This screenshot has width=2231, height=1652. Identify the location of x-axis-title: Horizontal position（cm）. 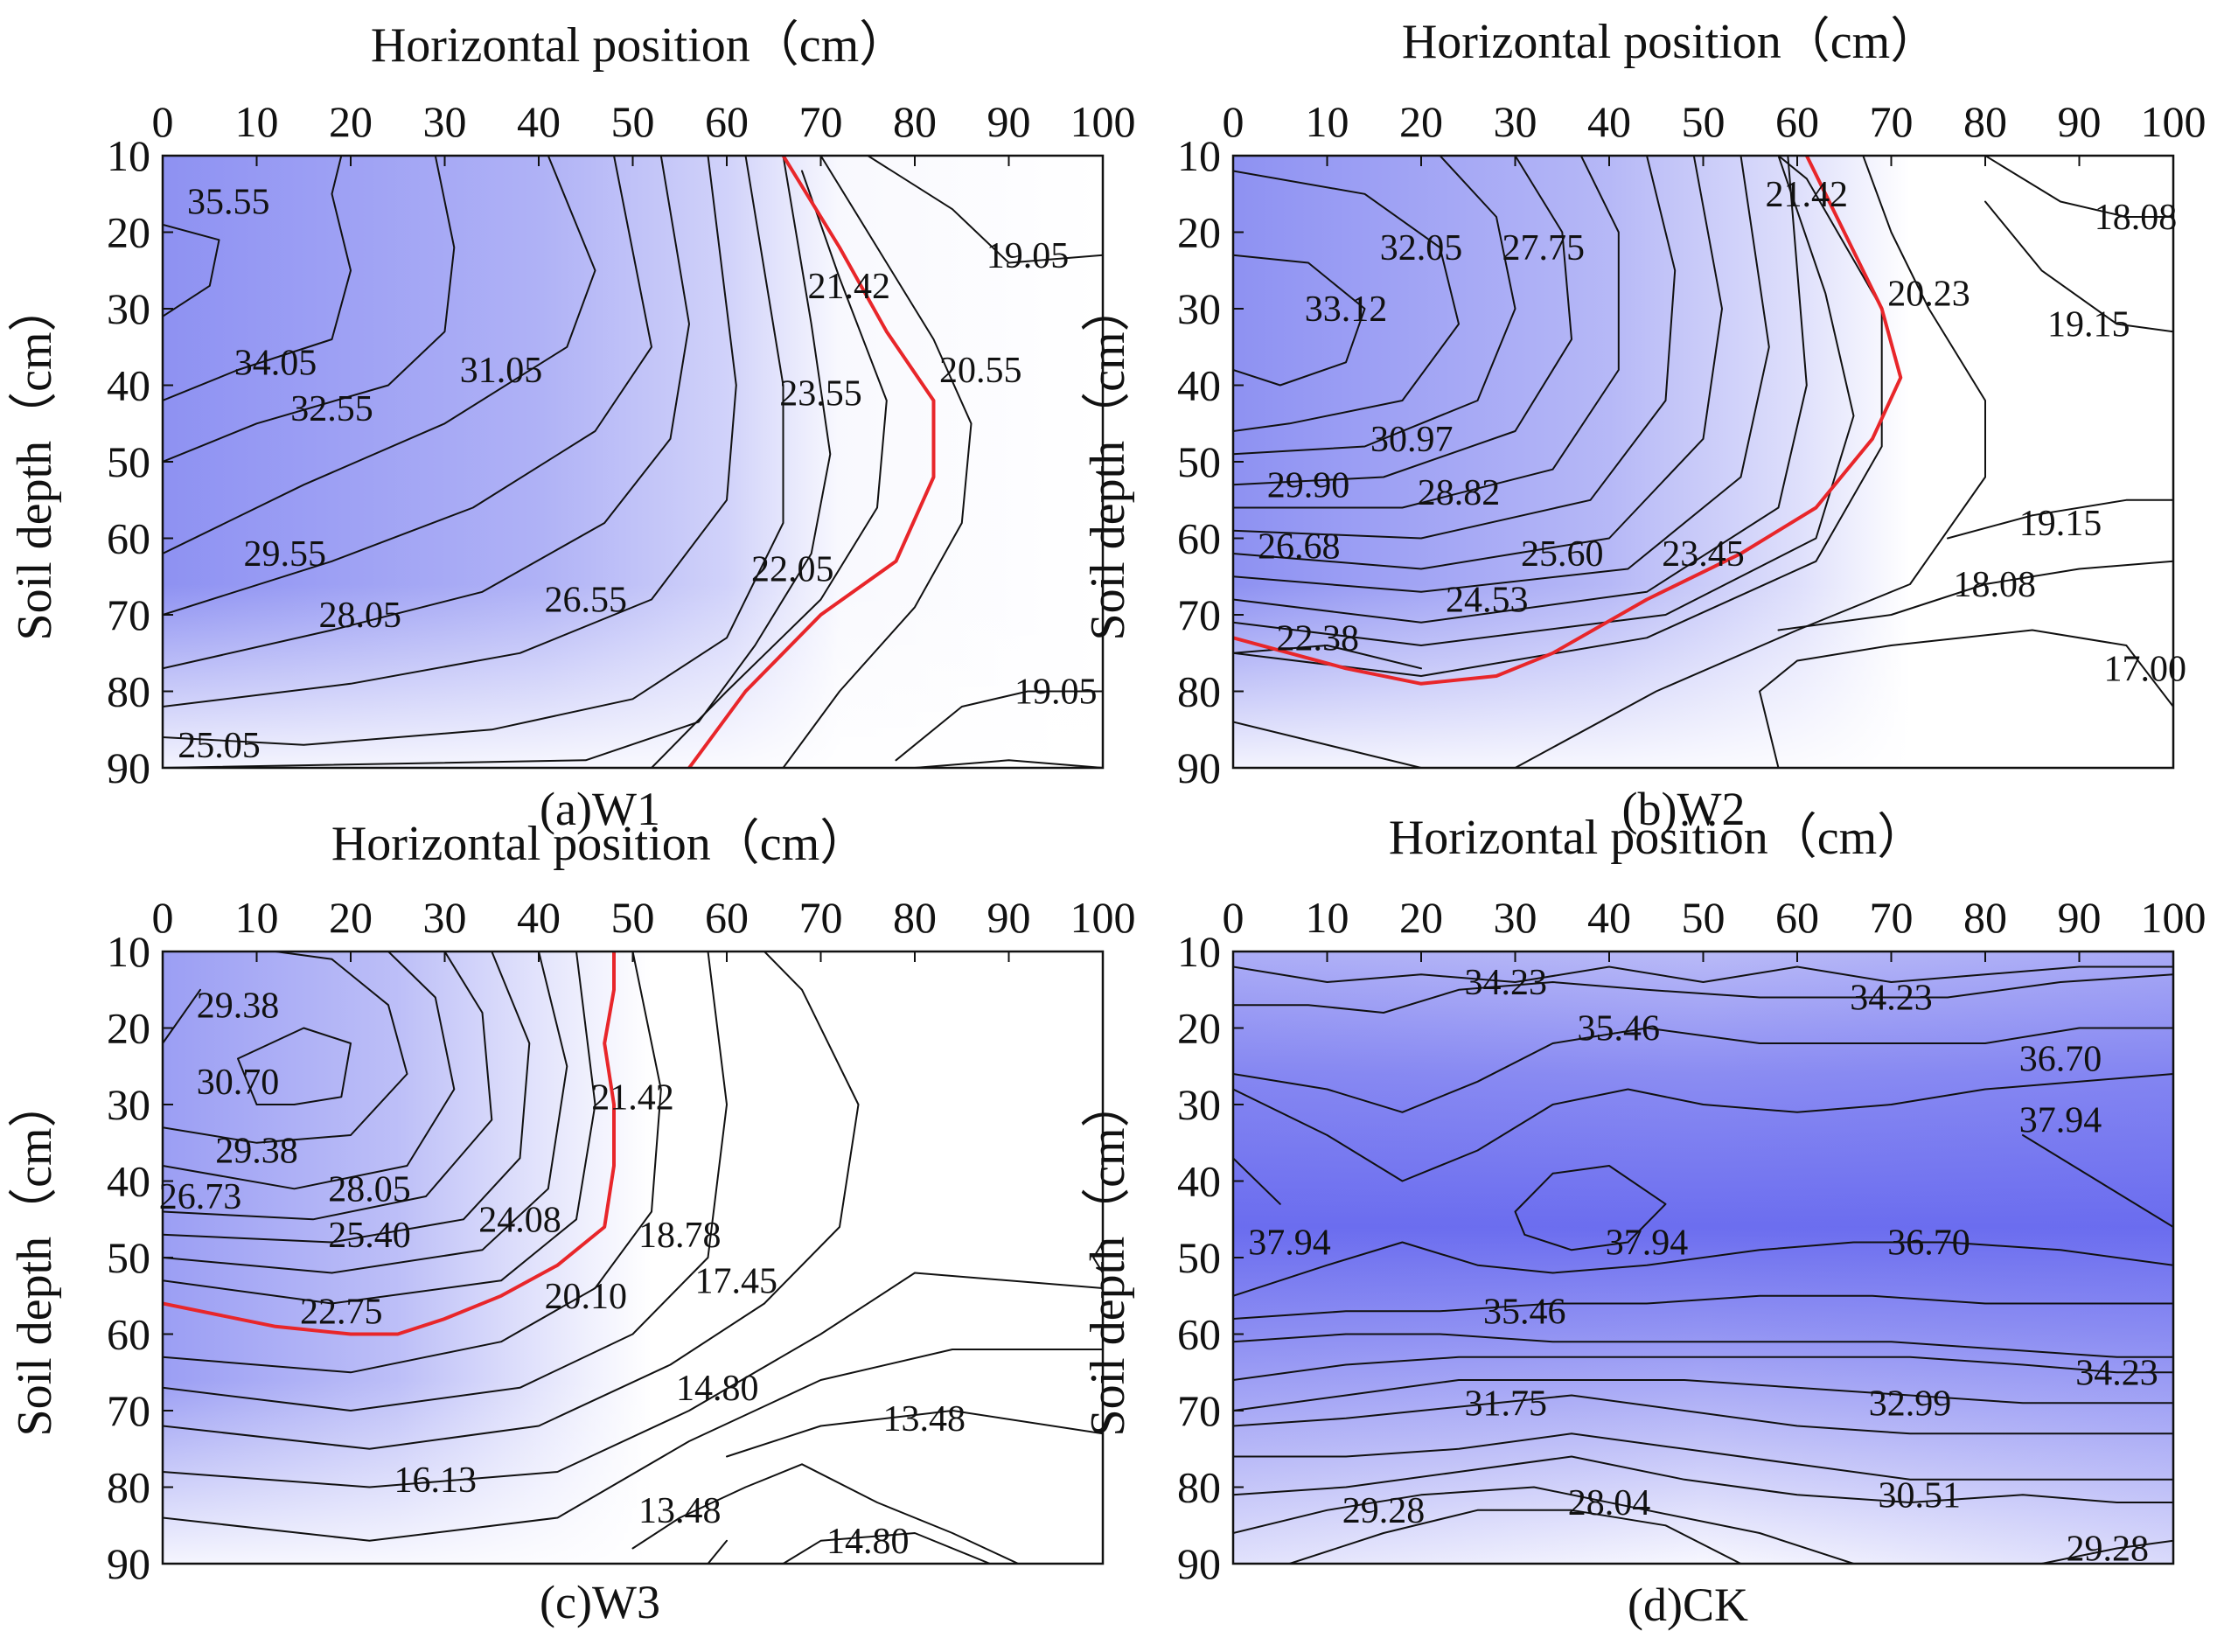
(599, 844).